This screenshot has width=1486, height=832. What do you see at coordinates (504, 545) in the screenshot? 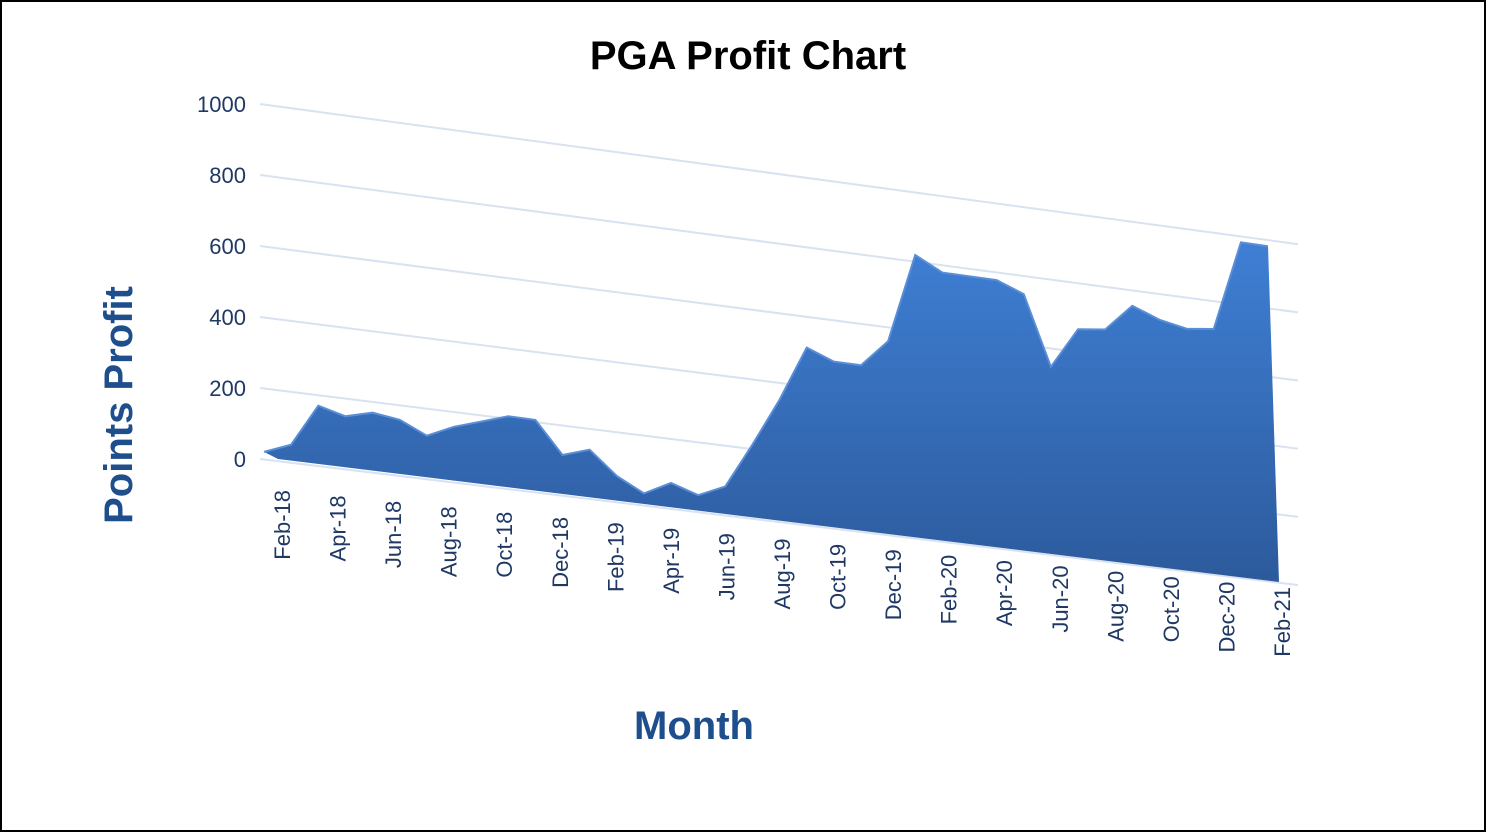
I see `x-tick-label: Oct-18` at bounding box center [504, 545].